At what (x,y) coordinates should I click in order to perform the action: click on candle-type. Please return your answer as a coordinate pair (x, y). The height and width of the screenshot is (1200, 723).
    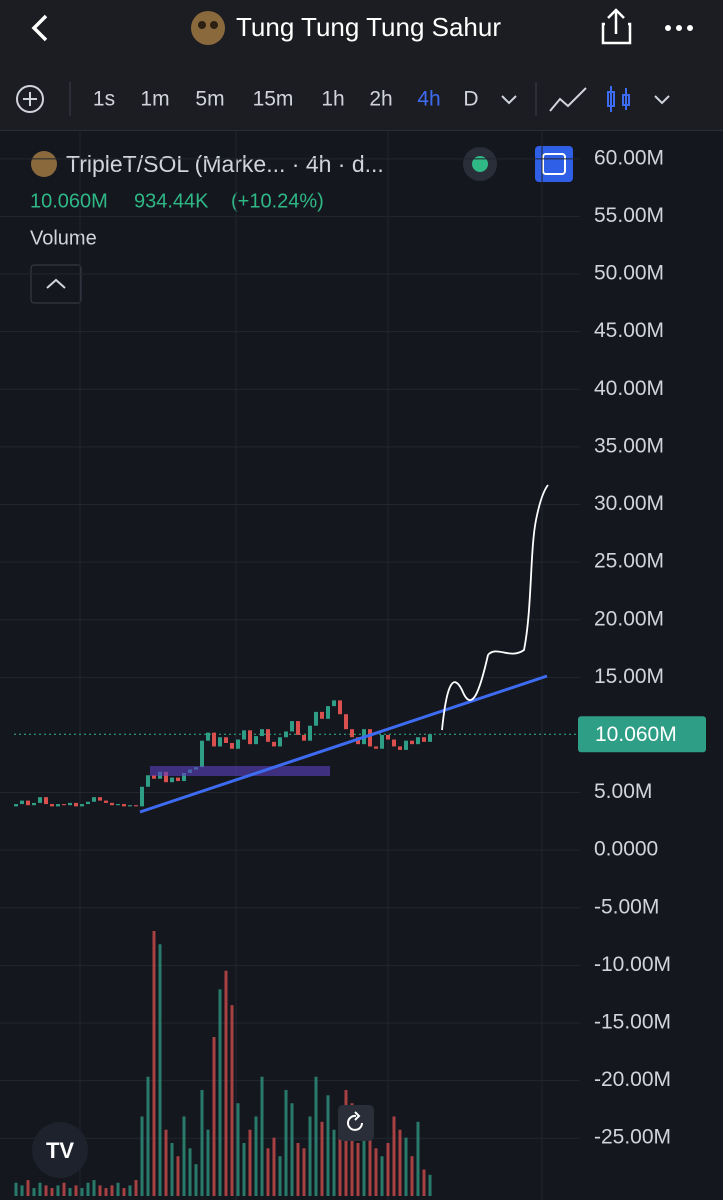
    Looking at the image, I should click on (618, 99).